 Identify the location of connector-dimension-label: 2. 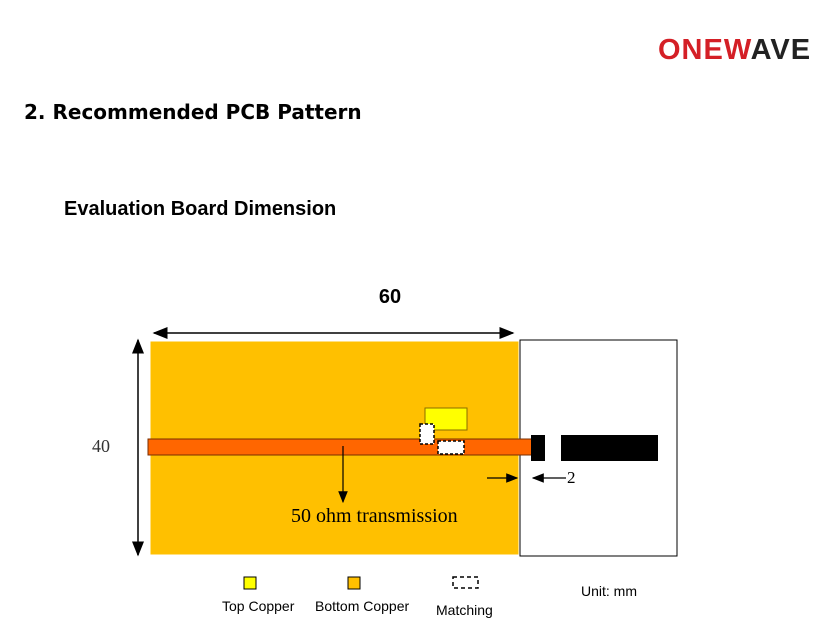
(571, 477).